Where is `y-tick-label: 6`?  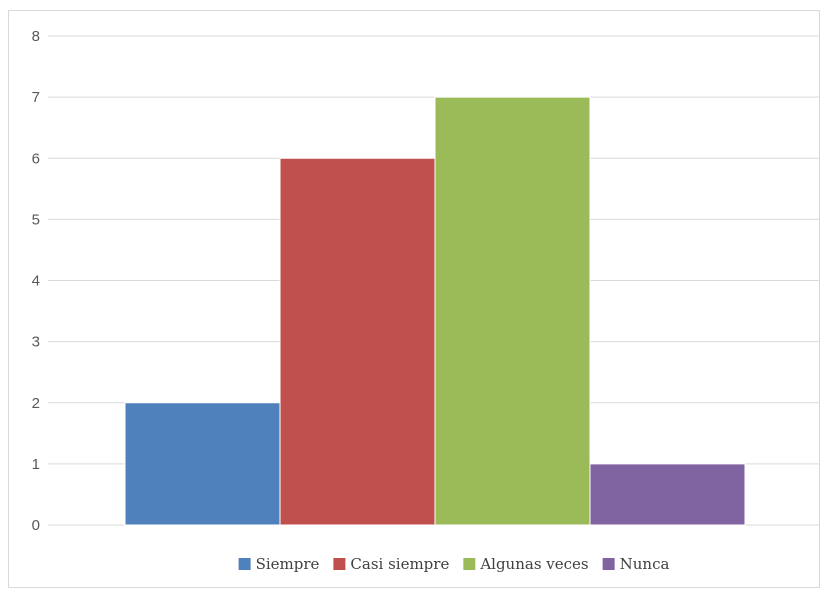
y-tick-label: 6 is located at coordinates (36, 158).